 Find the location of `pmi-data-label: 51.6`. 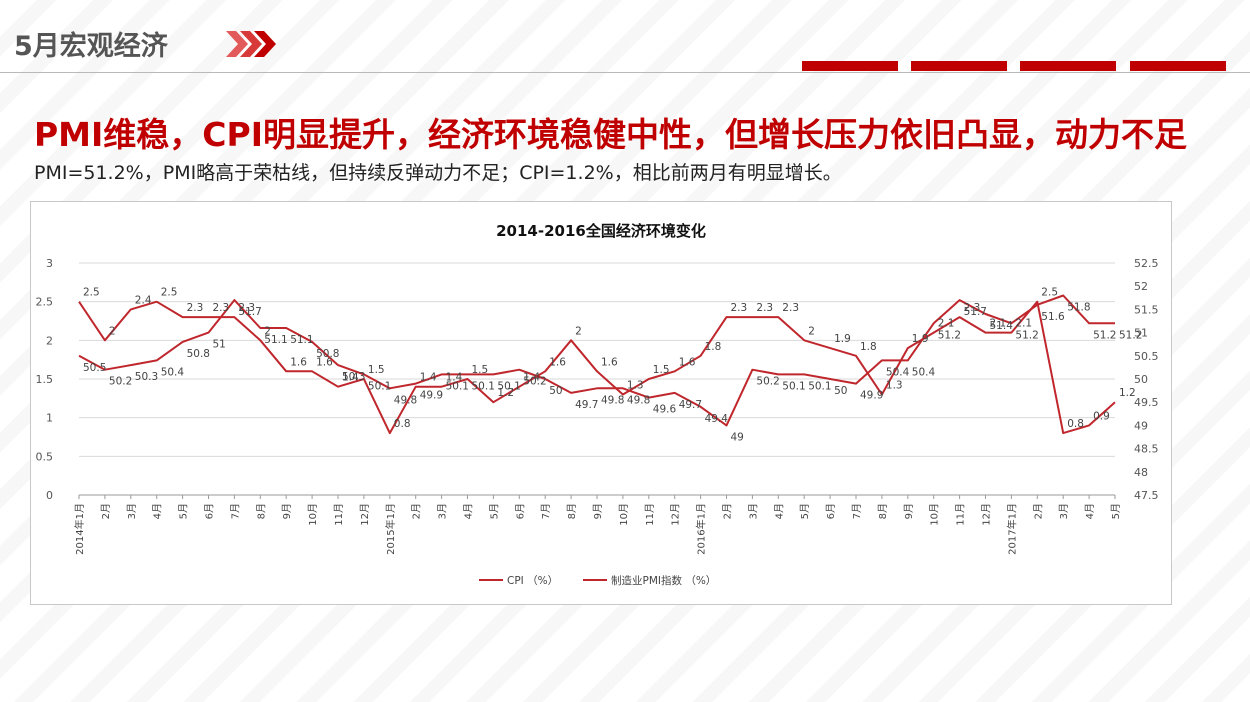

pmi-data-label: 51.6 is located at coordinates (1053, 317).